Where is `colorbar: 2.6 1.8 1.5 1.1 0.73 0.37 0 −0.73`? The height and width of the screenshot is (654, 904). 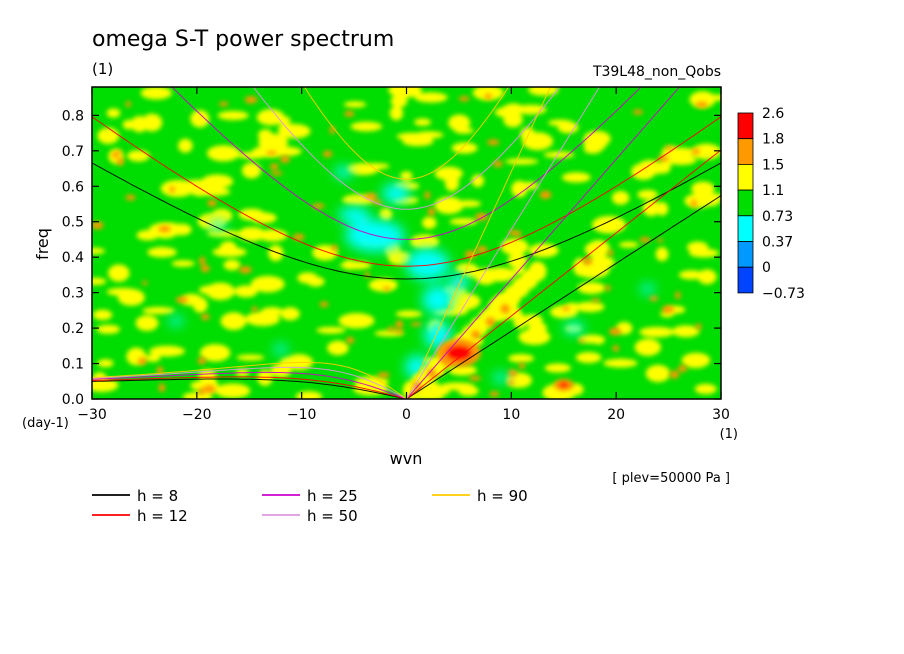
colorbar: 2.6 1.8 1.5 1.1 0.73 0.37 0 −0.73 is located at coordinates (771, 204).